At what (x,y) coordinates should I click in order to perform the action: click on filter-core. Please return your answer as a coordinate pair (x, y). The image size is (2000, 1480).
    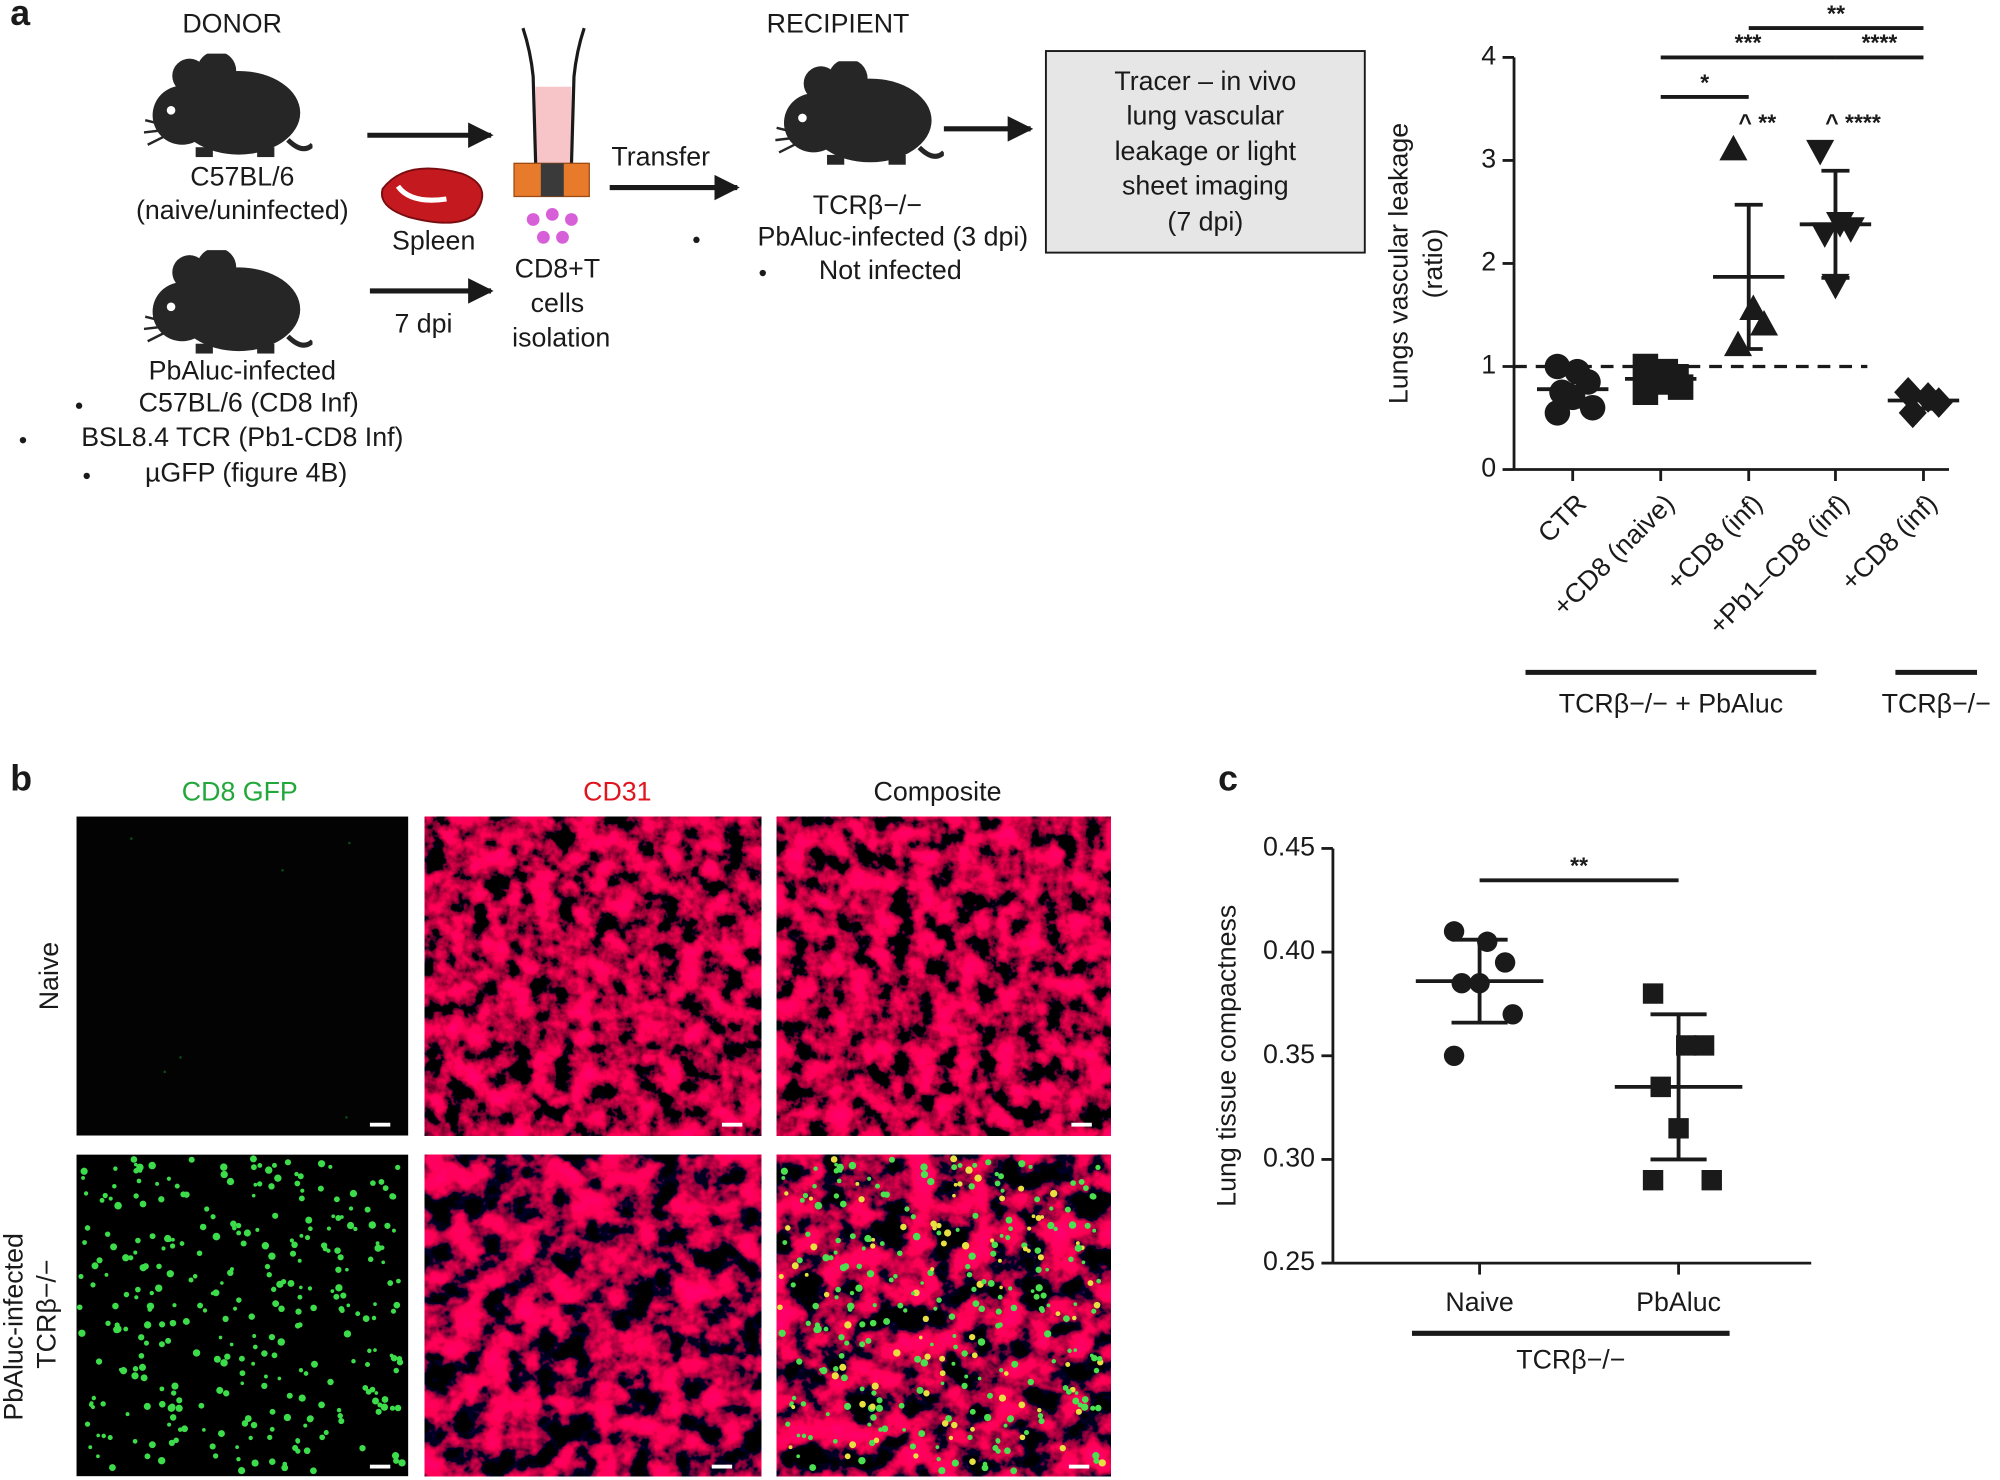
    Looking at the image, I should click on (552, 180).